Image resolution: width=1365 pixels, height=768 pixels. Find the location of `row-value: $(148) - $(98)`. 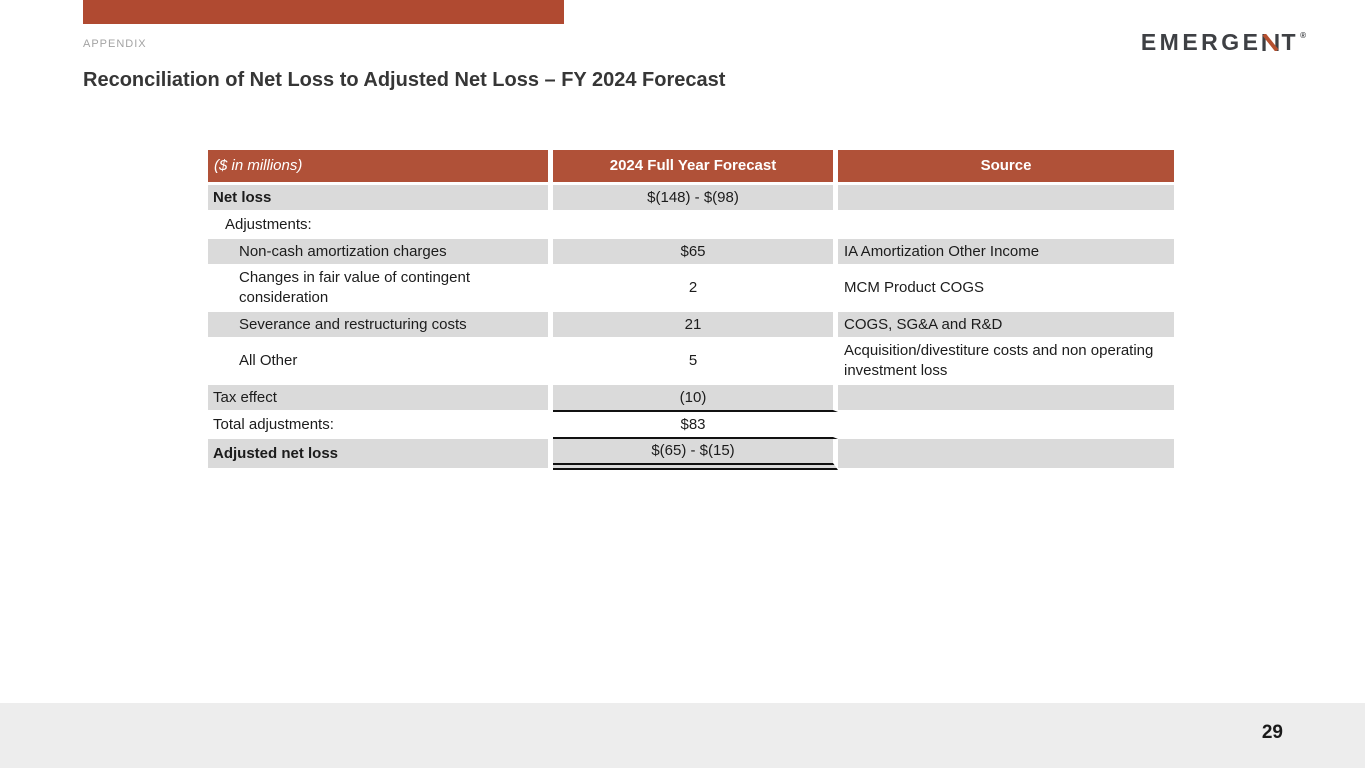

row-value: $(148) - $(98) is located at coordinates (695, 198).